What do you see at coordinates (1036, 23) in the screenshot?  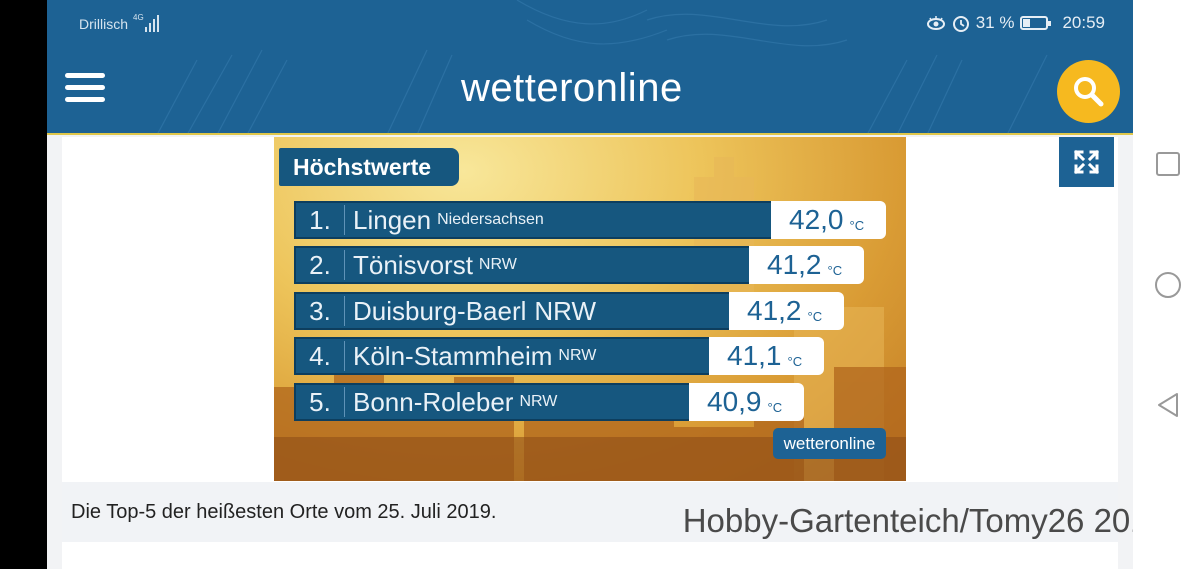 I see `battery-icon` at bounding box center [1036, 23].